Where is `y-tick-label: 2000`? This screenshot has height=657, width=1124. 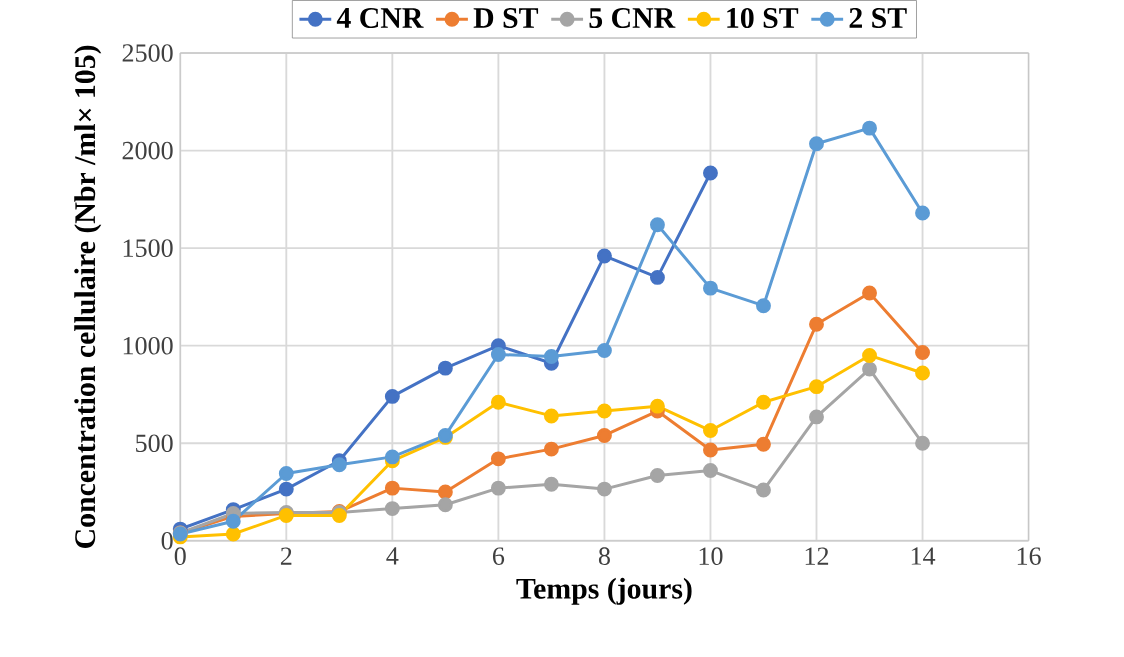
y-tick-label: 2000 is located at coordinates (147, 150).